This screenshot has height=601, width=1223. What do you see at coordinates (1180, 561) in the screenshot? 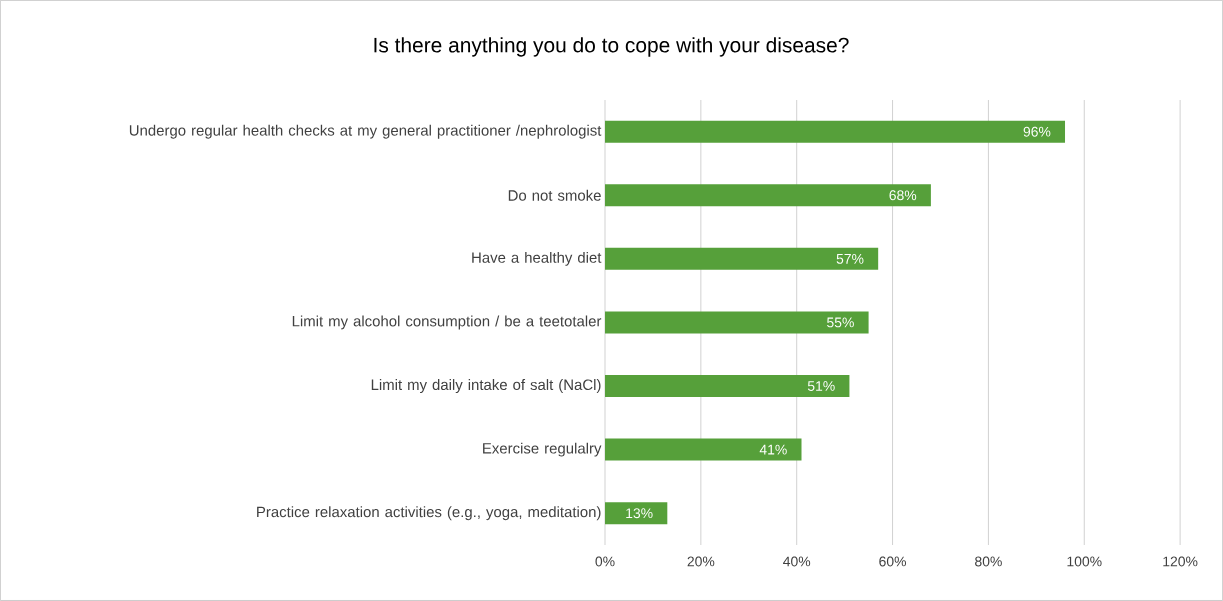
I see `x-tick-label: 120%` at bounding box center [1180, 561].